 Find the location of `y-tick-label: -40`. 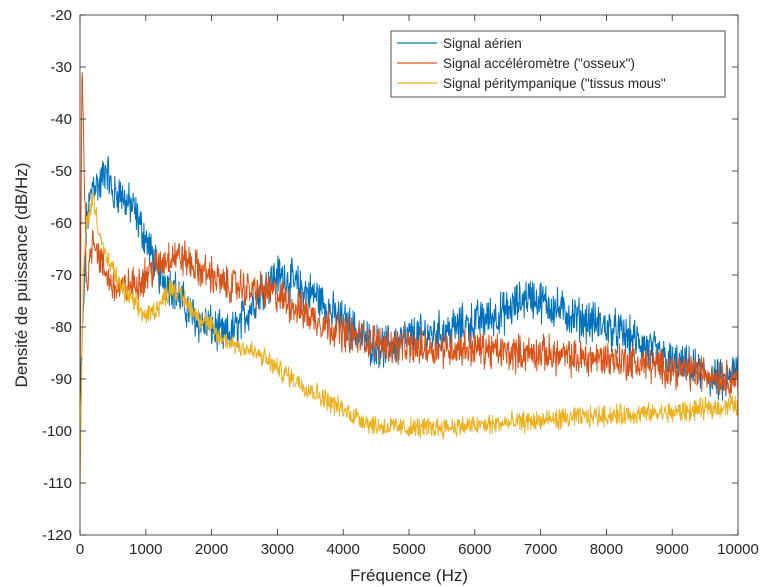

y-tick-label: -40 is located at coordinates (61, 119).